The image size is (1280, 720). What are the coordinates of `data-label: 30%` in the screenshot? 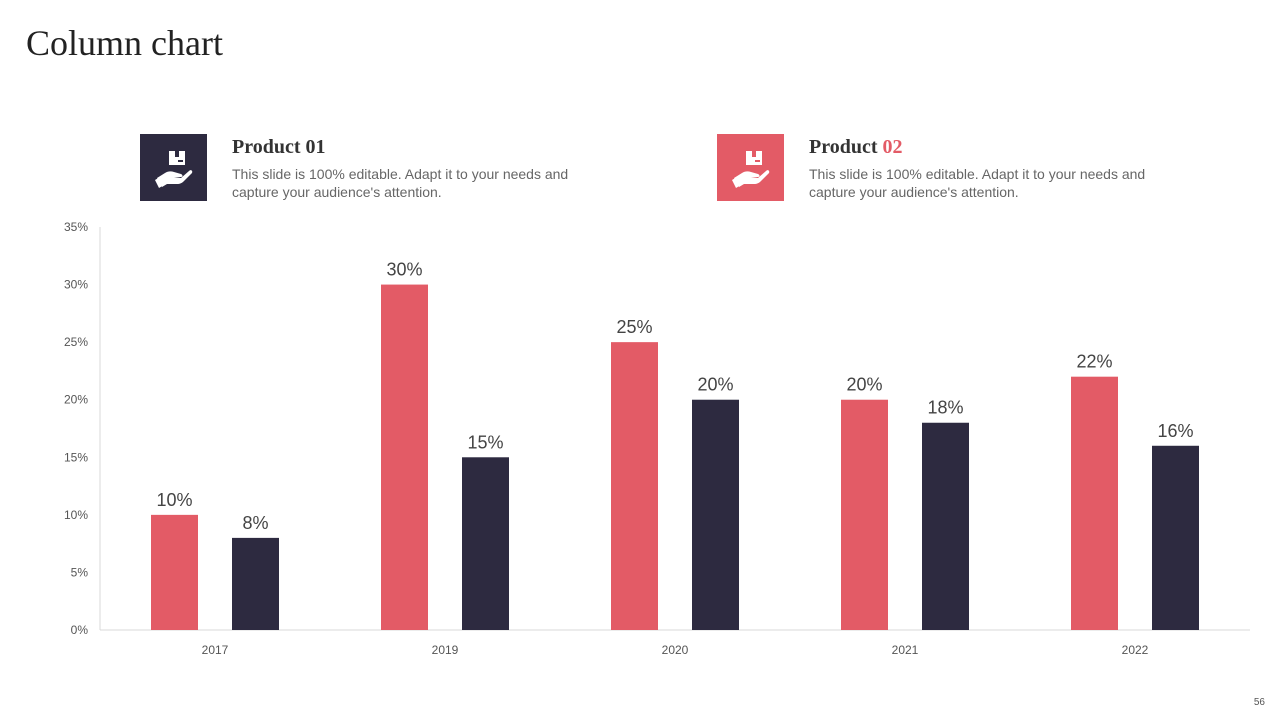 It's located at (404, 270).